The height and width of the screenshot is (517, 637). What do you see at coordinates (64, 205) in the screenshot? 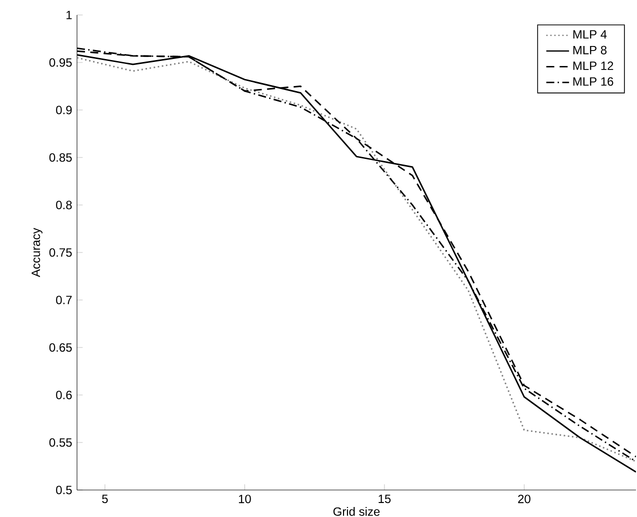
I see `y-tick-label: 0.8` at bounding box center [64, 205].